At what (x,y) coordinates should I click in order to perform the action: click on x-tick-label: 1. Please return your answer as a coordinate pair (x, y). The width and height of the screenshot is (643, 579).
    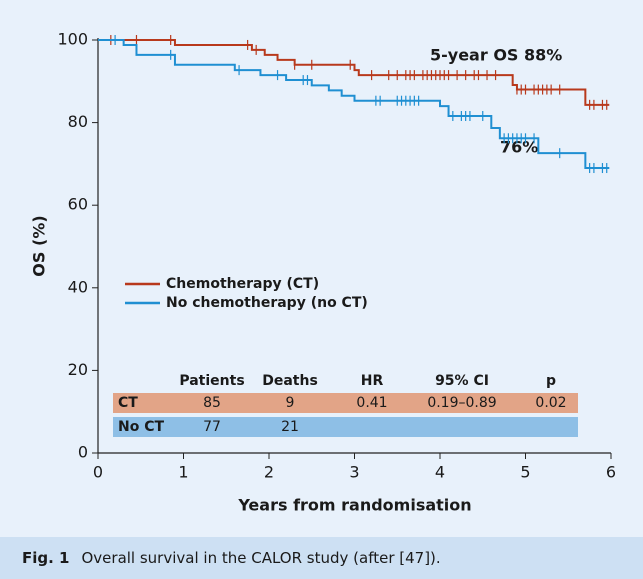
    Looking at the image, I should click on (183, 472).